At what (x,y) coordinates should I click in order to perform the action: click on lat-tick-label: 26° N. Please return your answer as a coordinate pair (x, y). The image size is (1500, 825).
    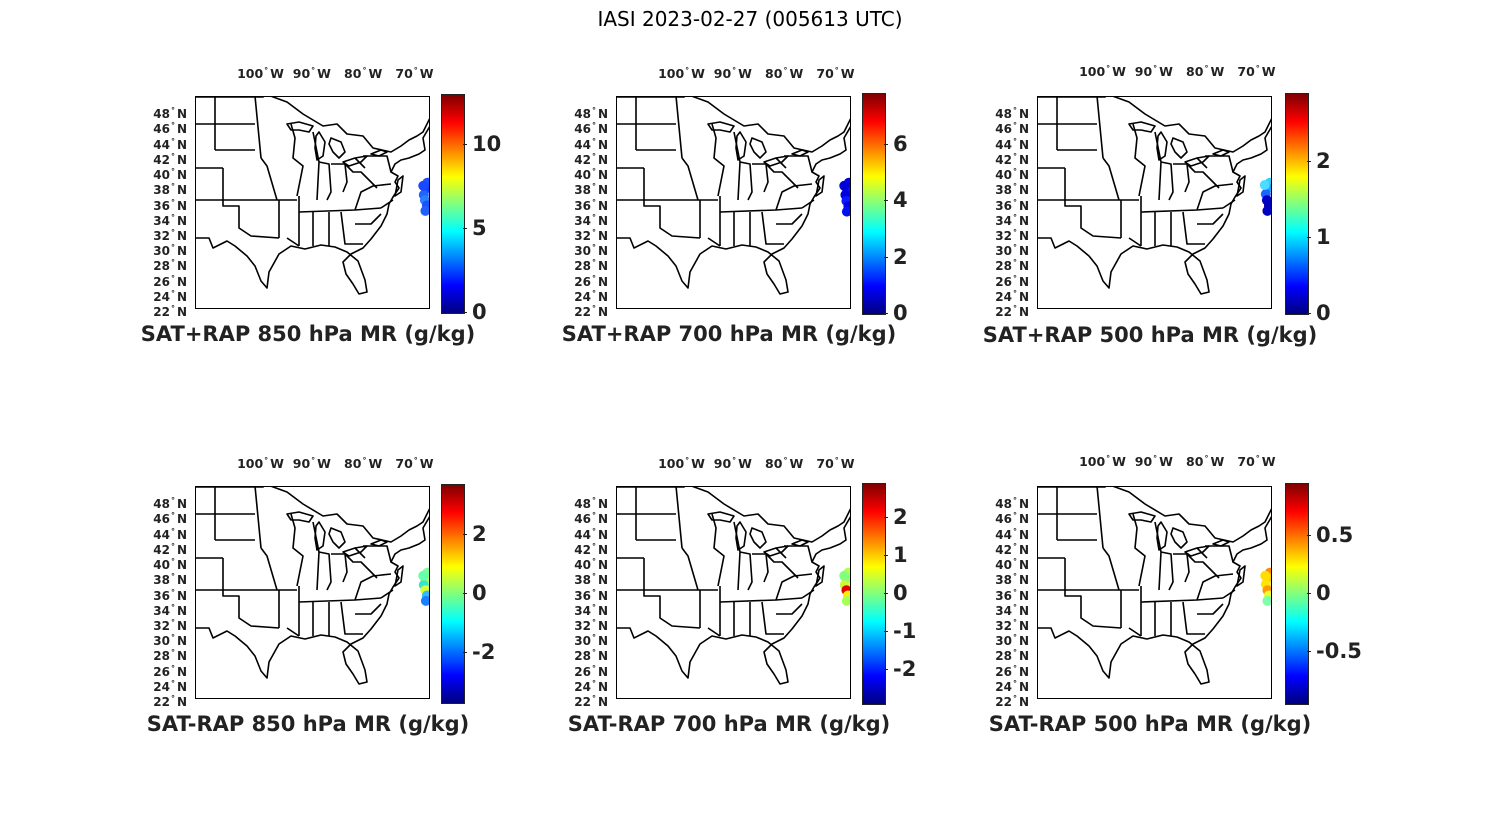
    Looking at the image, I should click on (591, 281).